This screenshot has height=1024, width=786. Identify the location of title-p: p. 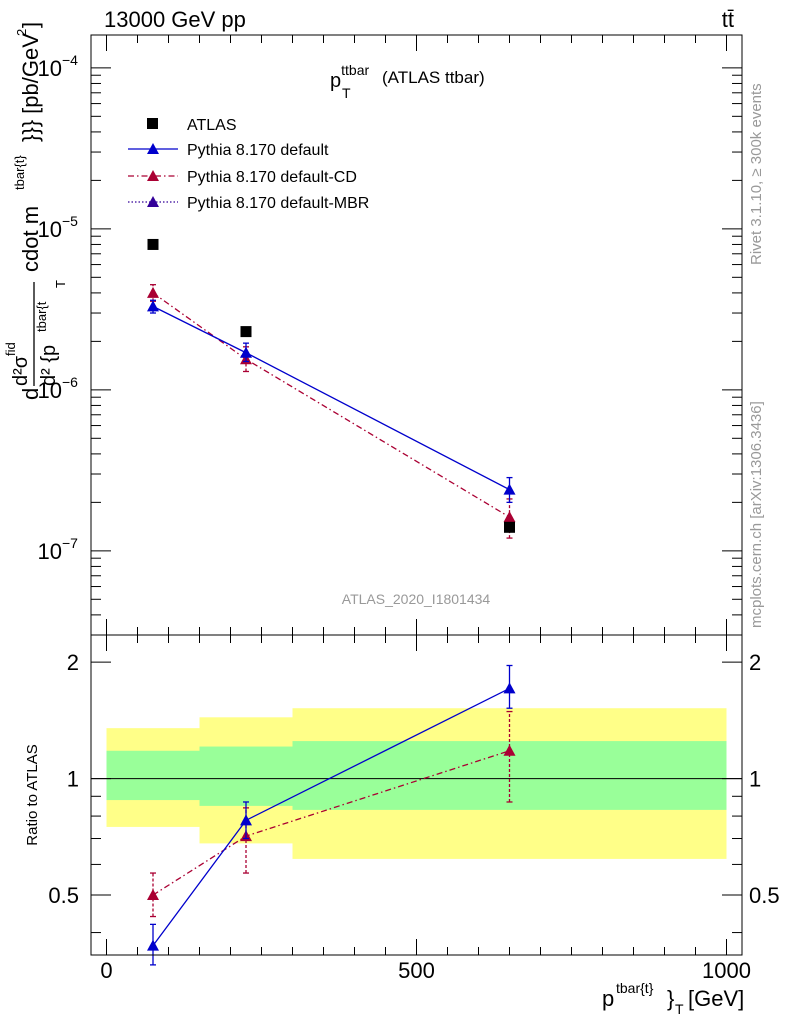
(335, 81).